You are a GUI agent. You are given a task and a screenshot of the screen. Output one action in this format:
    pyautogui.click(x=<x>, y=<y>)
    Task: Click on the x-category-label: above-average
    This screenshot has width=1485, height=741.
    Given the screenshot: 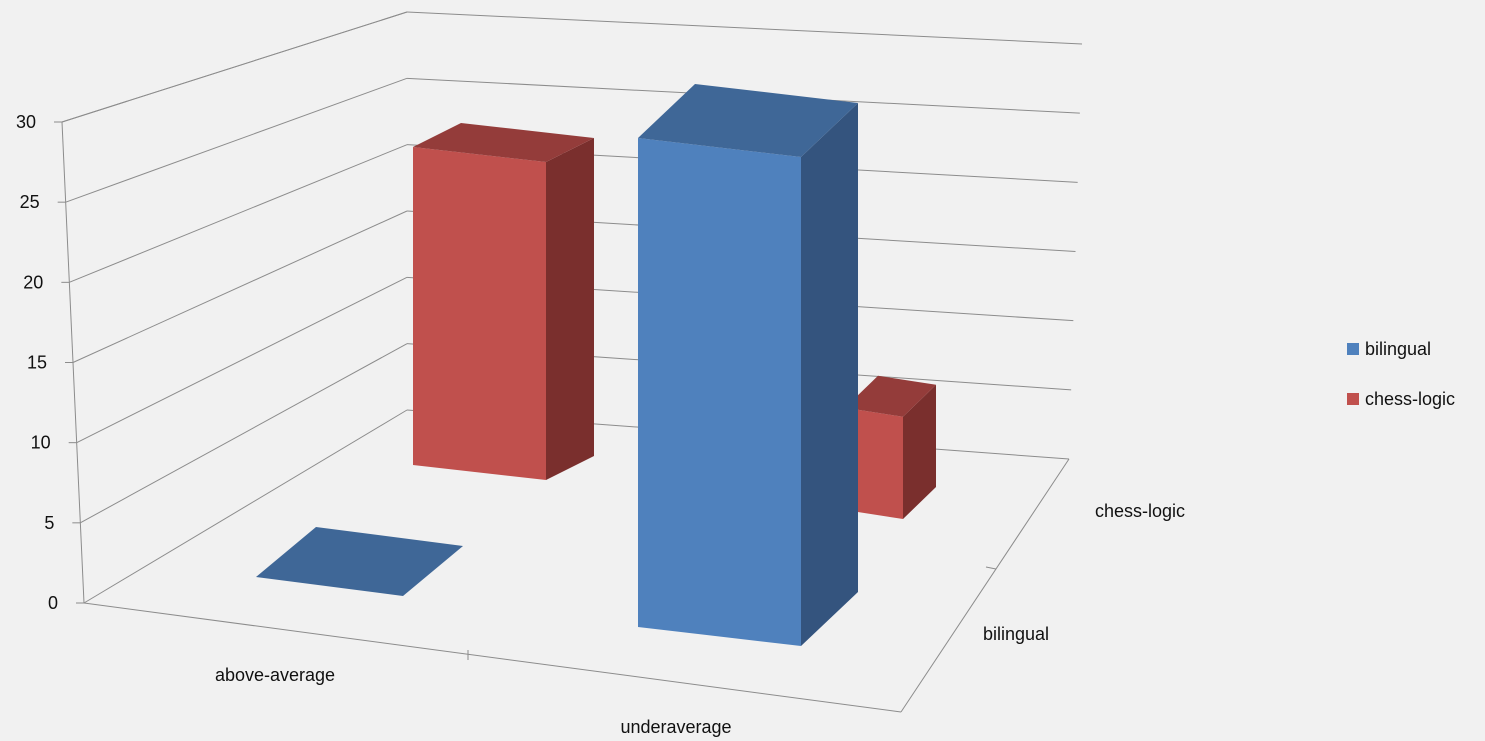 What is the action you would take?
    pyautogui.click(x=275, y=675)
    